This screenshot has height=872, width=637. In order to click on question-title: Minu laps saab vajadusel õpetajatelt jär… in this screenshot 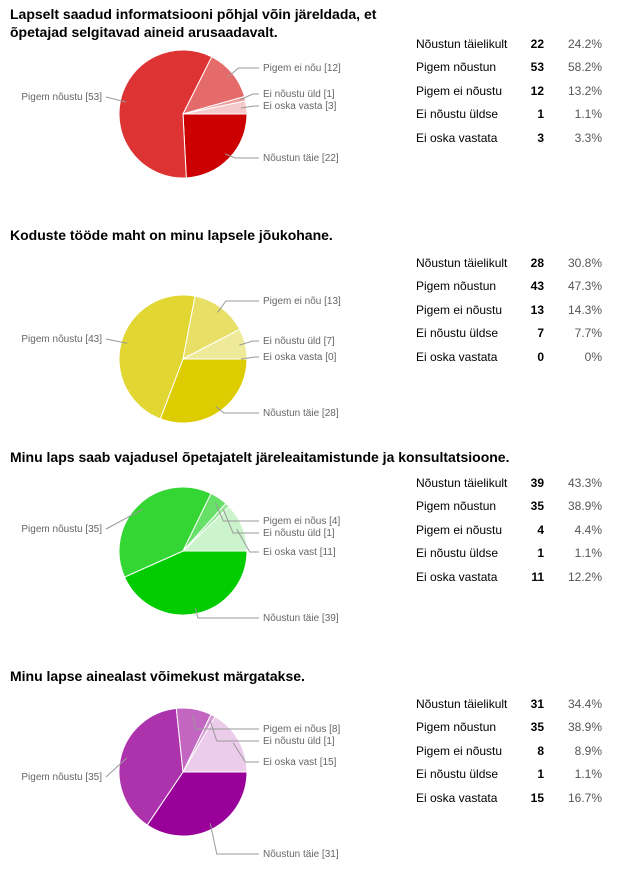, I will do `click(260, 457)`.